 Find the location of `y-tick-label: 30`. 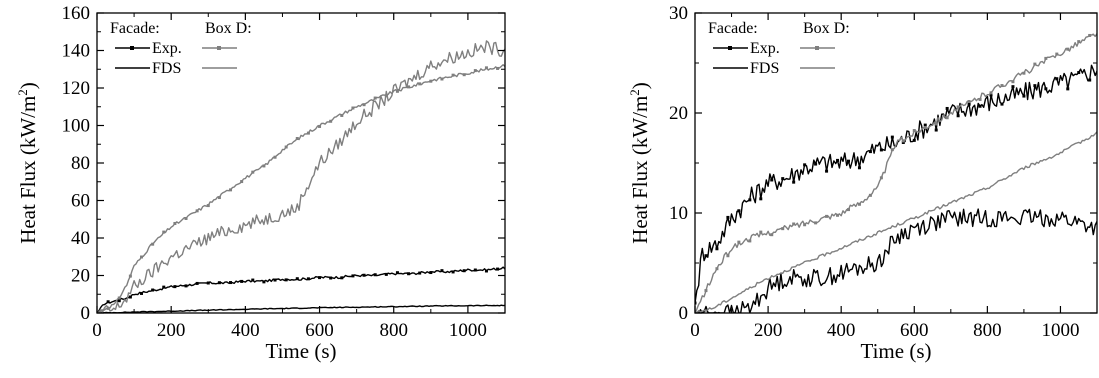

y-tick-label: 30 is located at coordinates (678, 13).